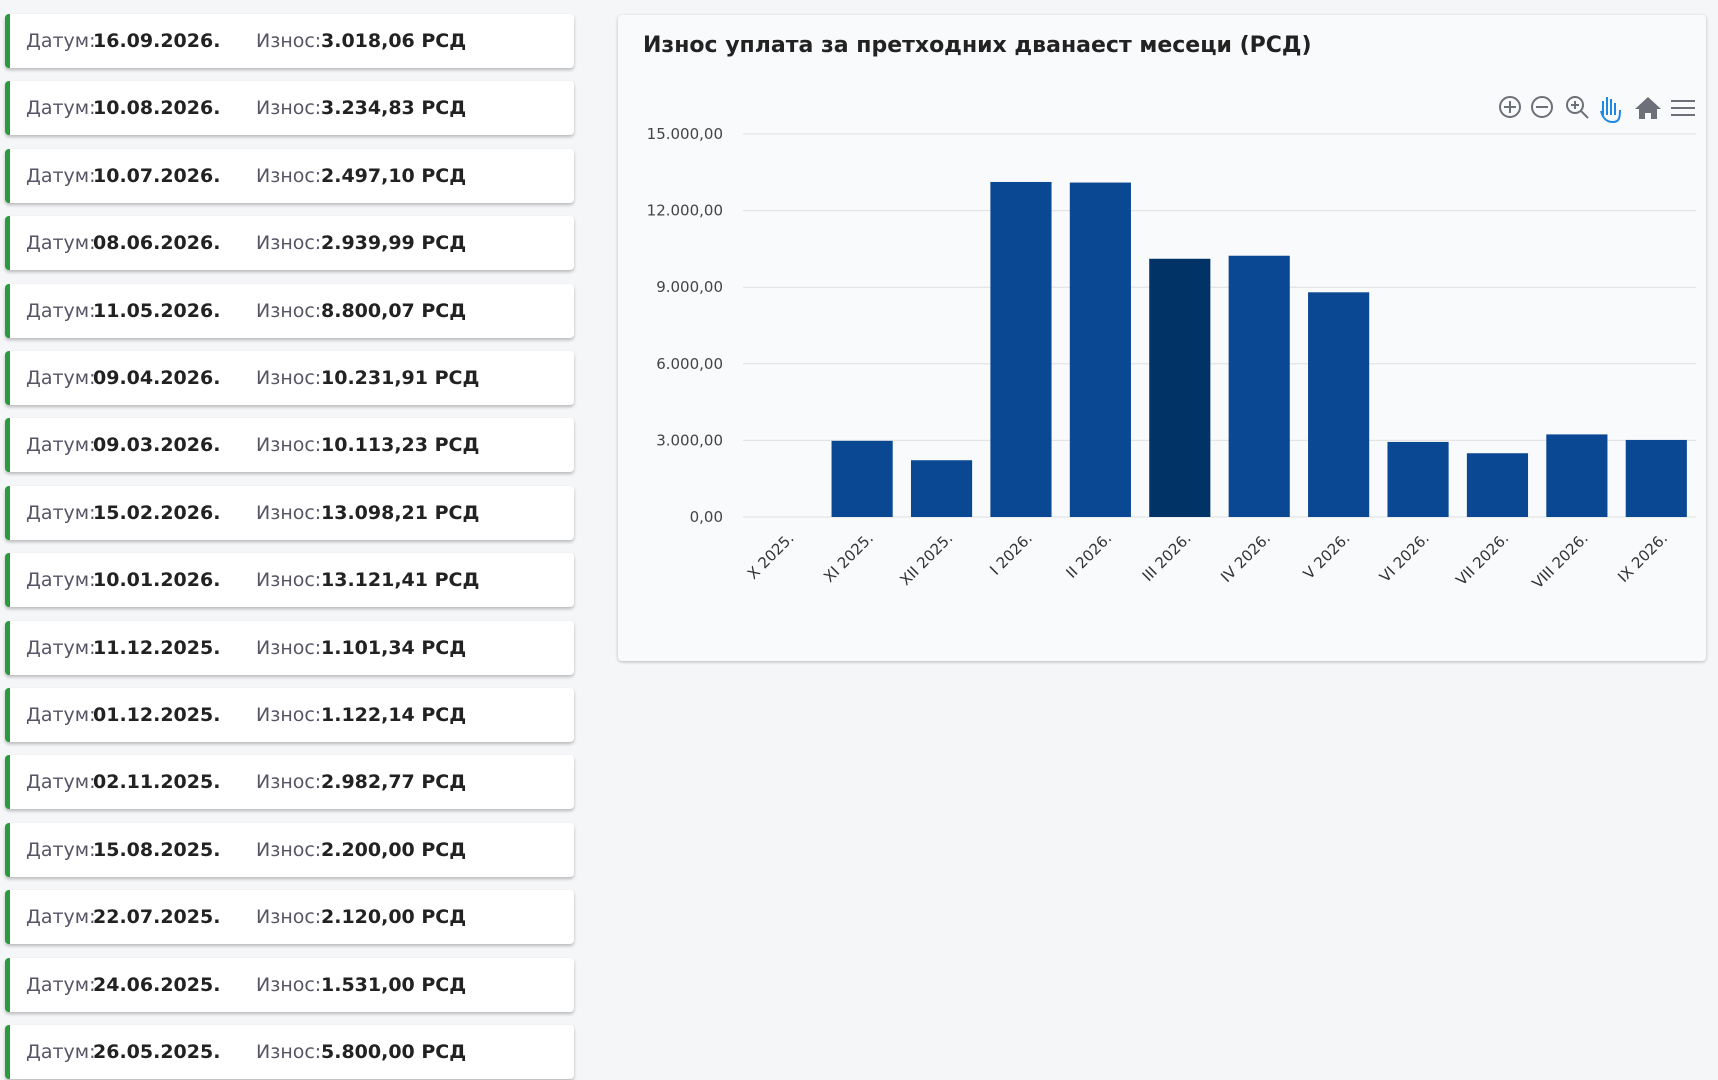 This screenshot has height=1080, width=1718. What do you see at coordinates (926, 559) in the screenshot?
I see `x-tick-label: XII 2025.` at bounding box center [926, 559].